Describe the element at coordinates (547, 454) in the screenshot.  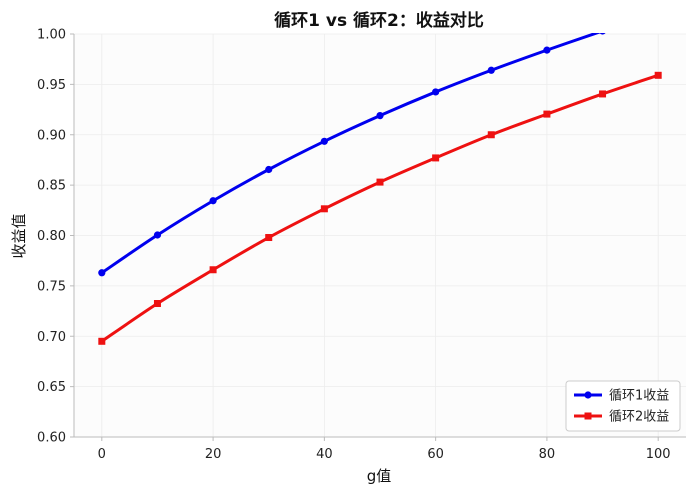
I see `x-tick-label: 80` at that location.